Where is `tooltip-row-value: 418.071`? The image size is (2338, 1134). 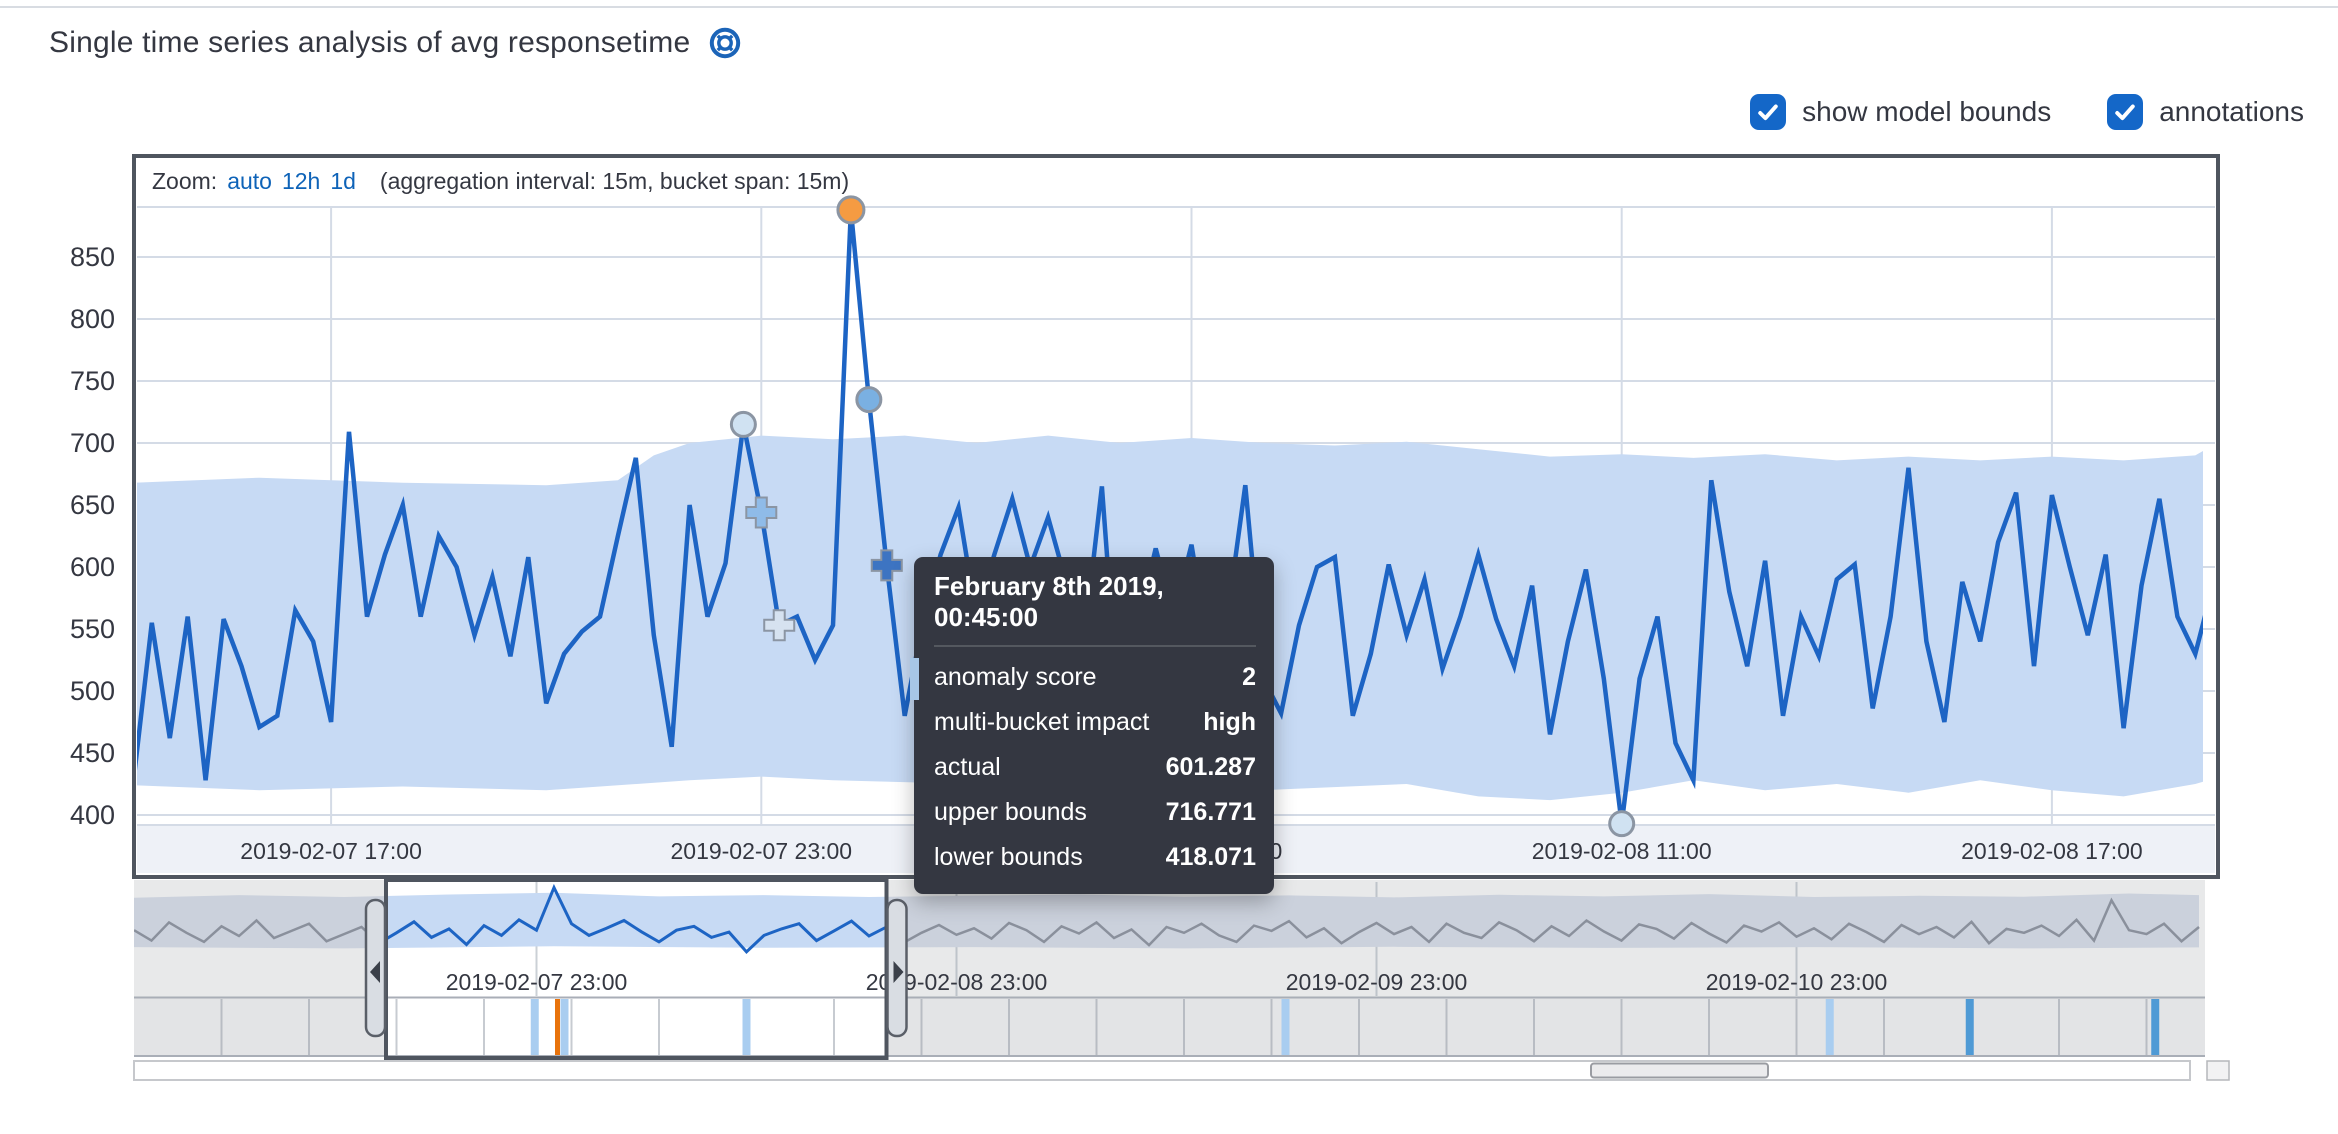 tooltip-row-value: 418.071 is located at coordinates (1210, 857).